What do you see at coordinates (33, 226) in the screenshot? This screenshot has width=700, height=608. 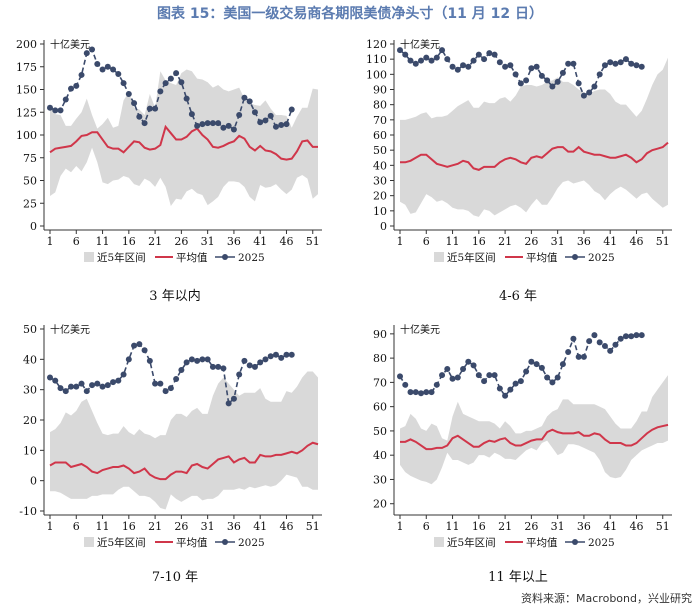 I see `y-tick-label: 0` at bounding box center [33, 226].